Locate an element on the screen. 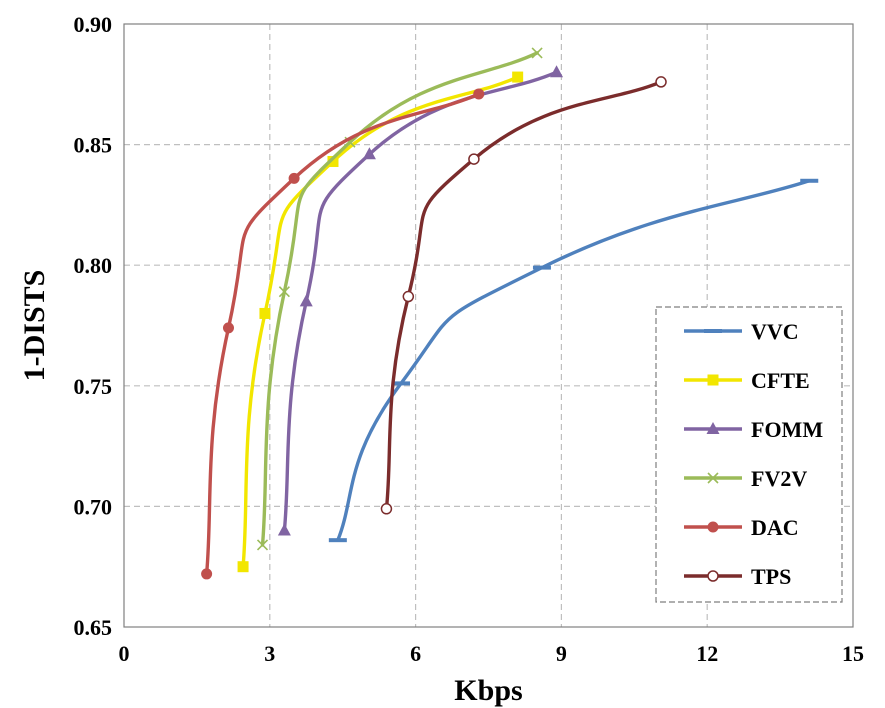 Image resolution: width=885 pixels, height=708 pixels. legend-marker-dac is located at coordinates (713, 527).